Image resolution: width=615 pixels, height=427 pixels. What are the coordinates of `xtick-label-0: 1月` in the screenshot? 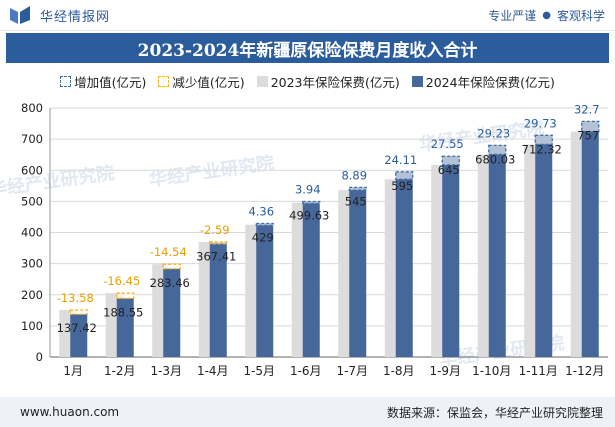 It's located at (73, 371).